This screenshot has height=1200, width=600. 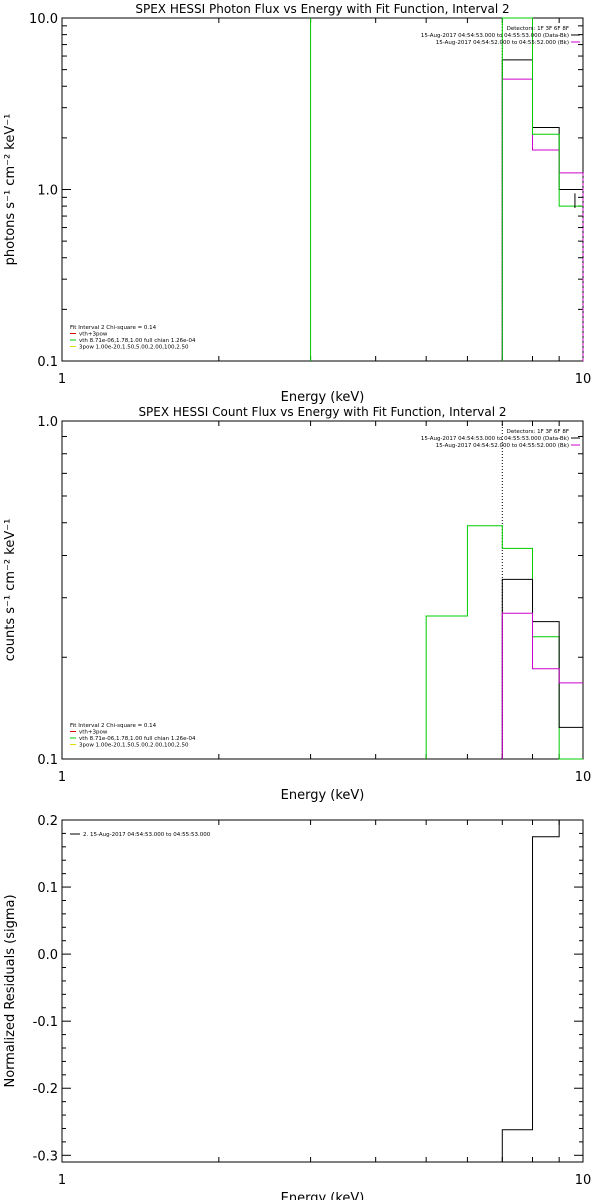 I want to click on y-axis-label: counts s⁻¹ cm⁻² keV⁻¹, so click(x=10, y=590).